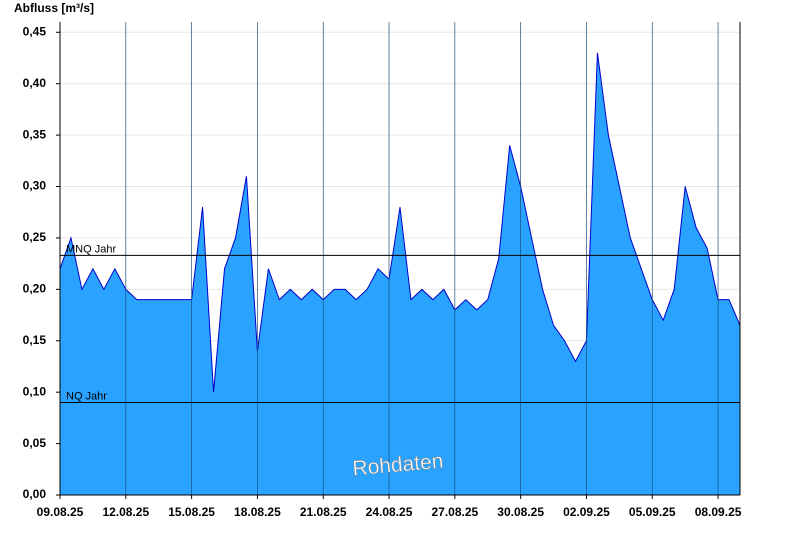 This screenshot has width=800, height=550. I want to click on x-tick-label: 27.08.25, so click(454, 512).